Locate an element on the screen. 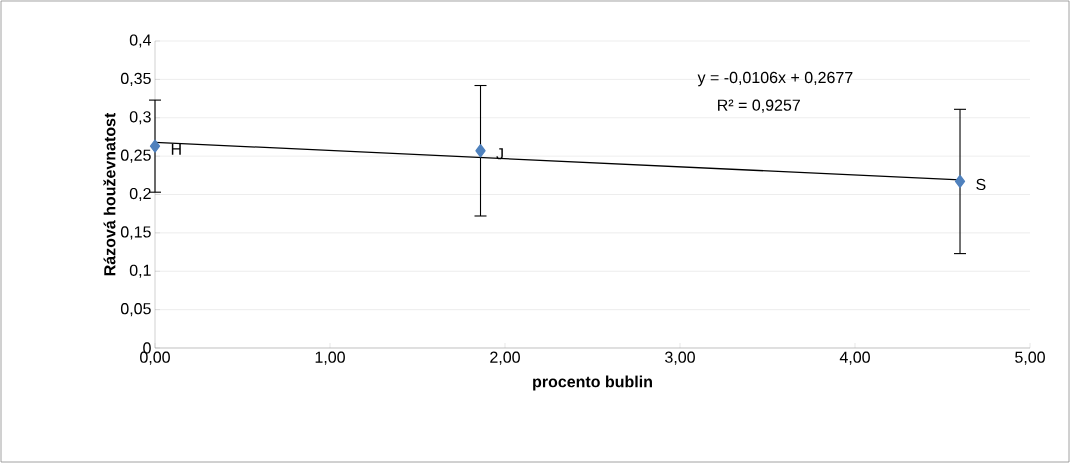  annotation: y = -0,0106x + 0,2677 is located at coordinates (775, 79).